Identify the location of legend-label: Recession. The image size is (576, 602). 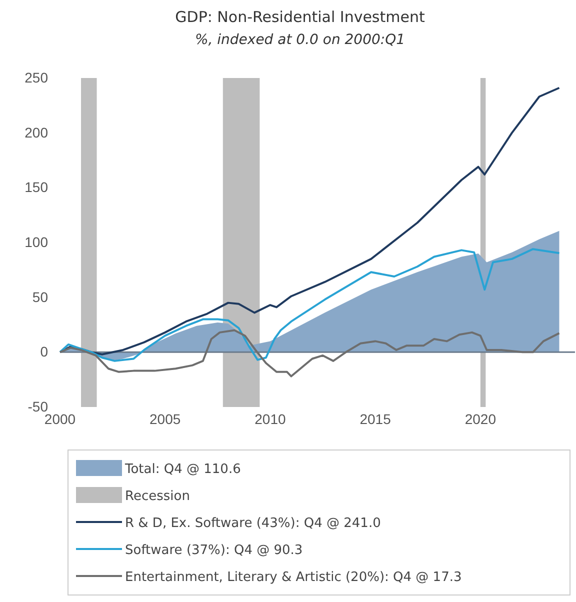
(157, 496).